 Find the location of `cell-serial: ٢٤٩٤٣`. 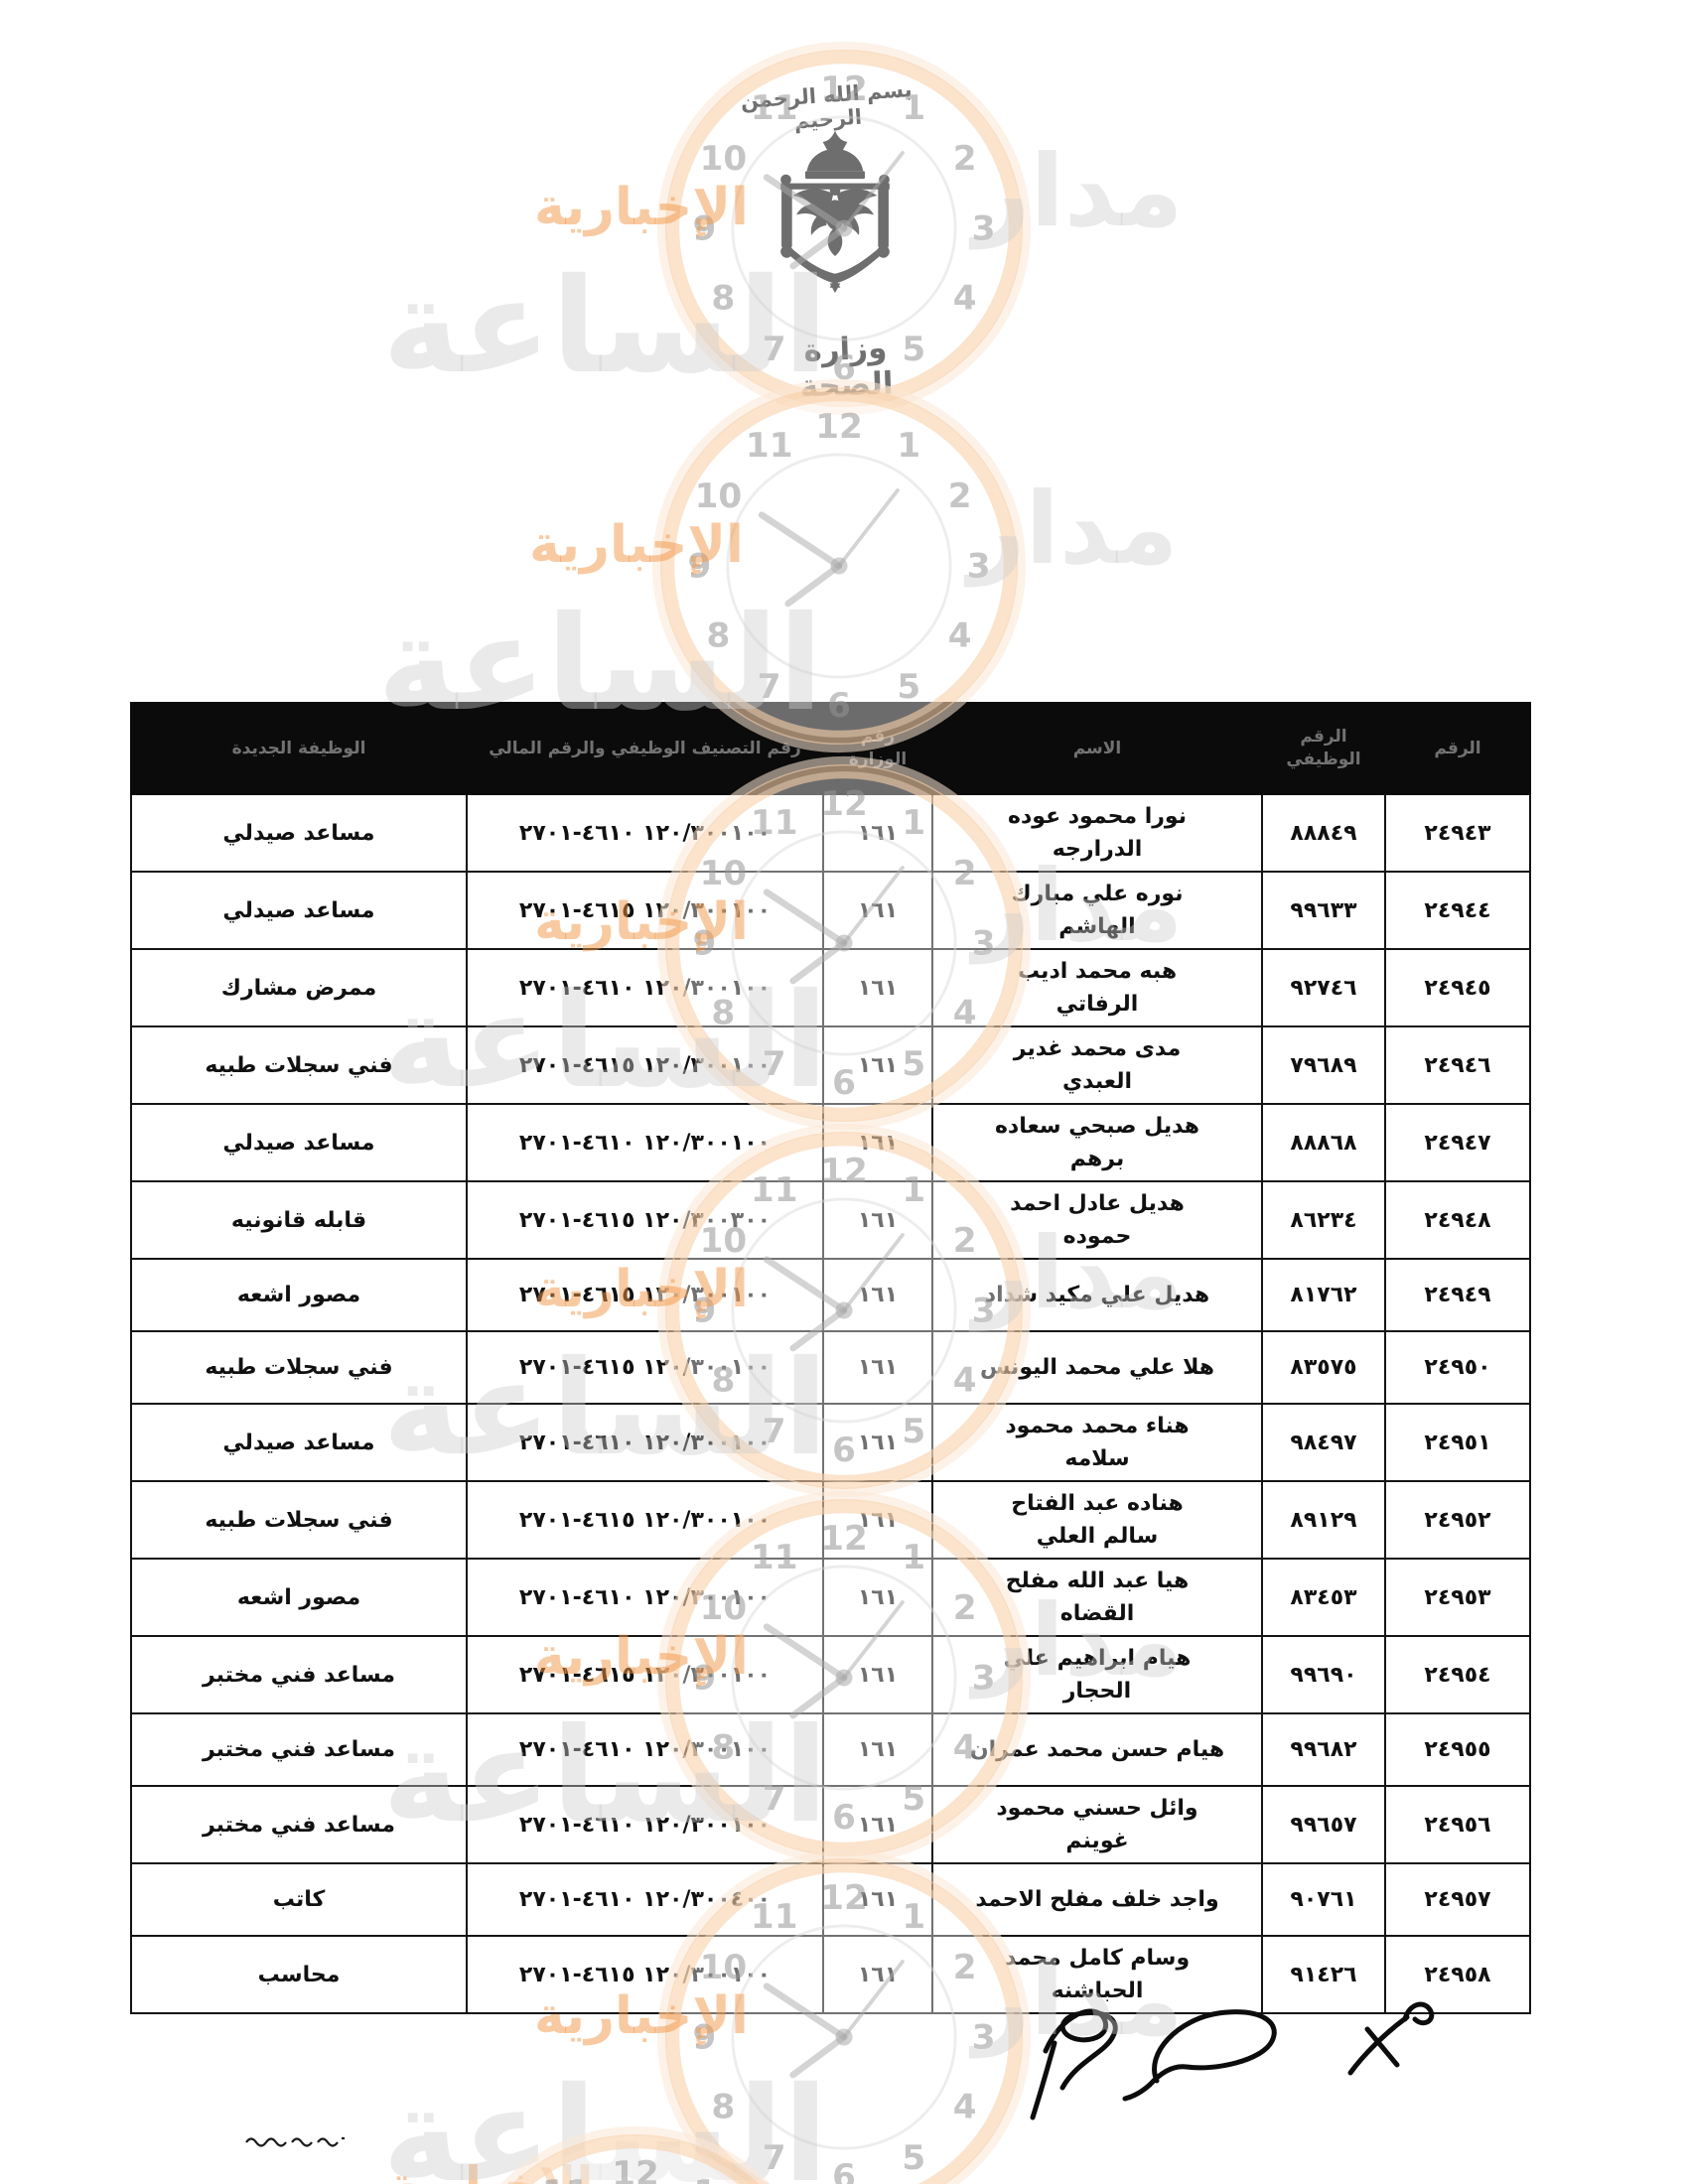

cell-serial: ٢٤٩٤٣ is located at coordinates (1457, 833).